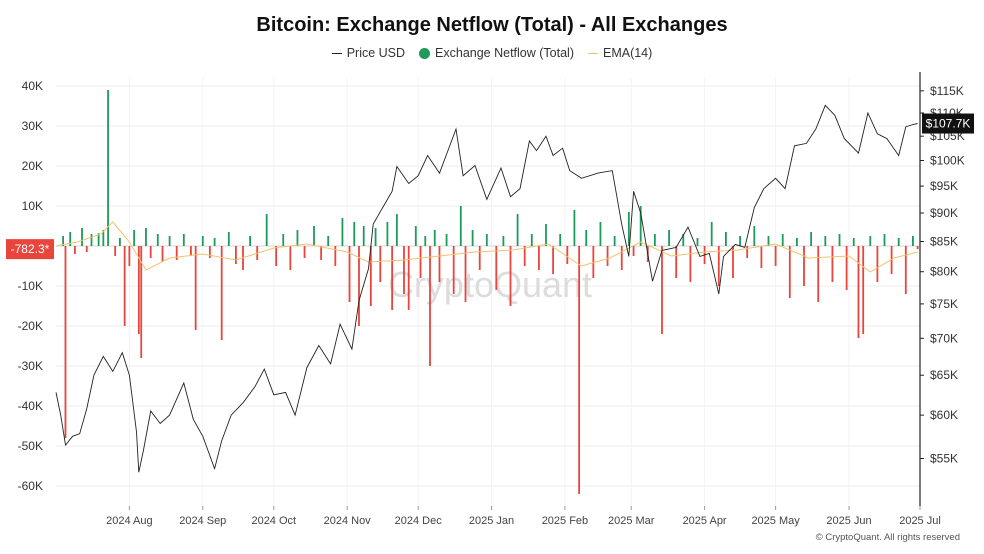 The width and height of the screenshot is (984, 554). What do you see at coordinates (30, 486) in the screenshot?
I see `y-left-tick-label: -60K` at bounding box center [30, 486].